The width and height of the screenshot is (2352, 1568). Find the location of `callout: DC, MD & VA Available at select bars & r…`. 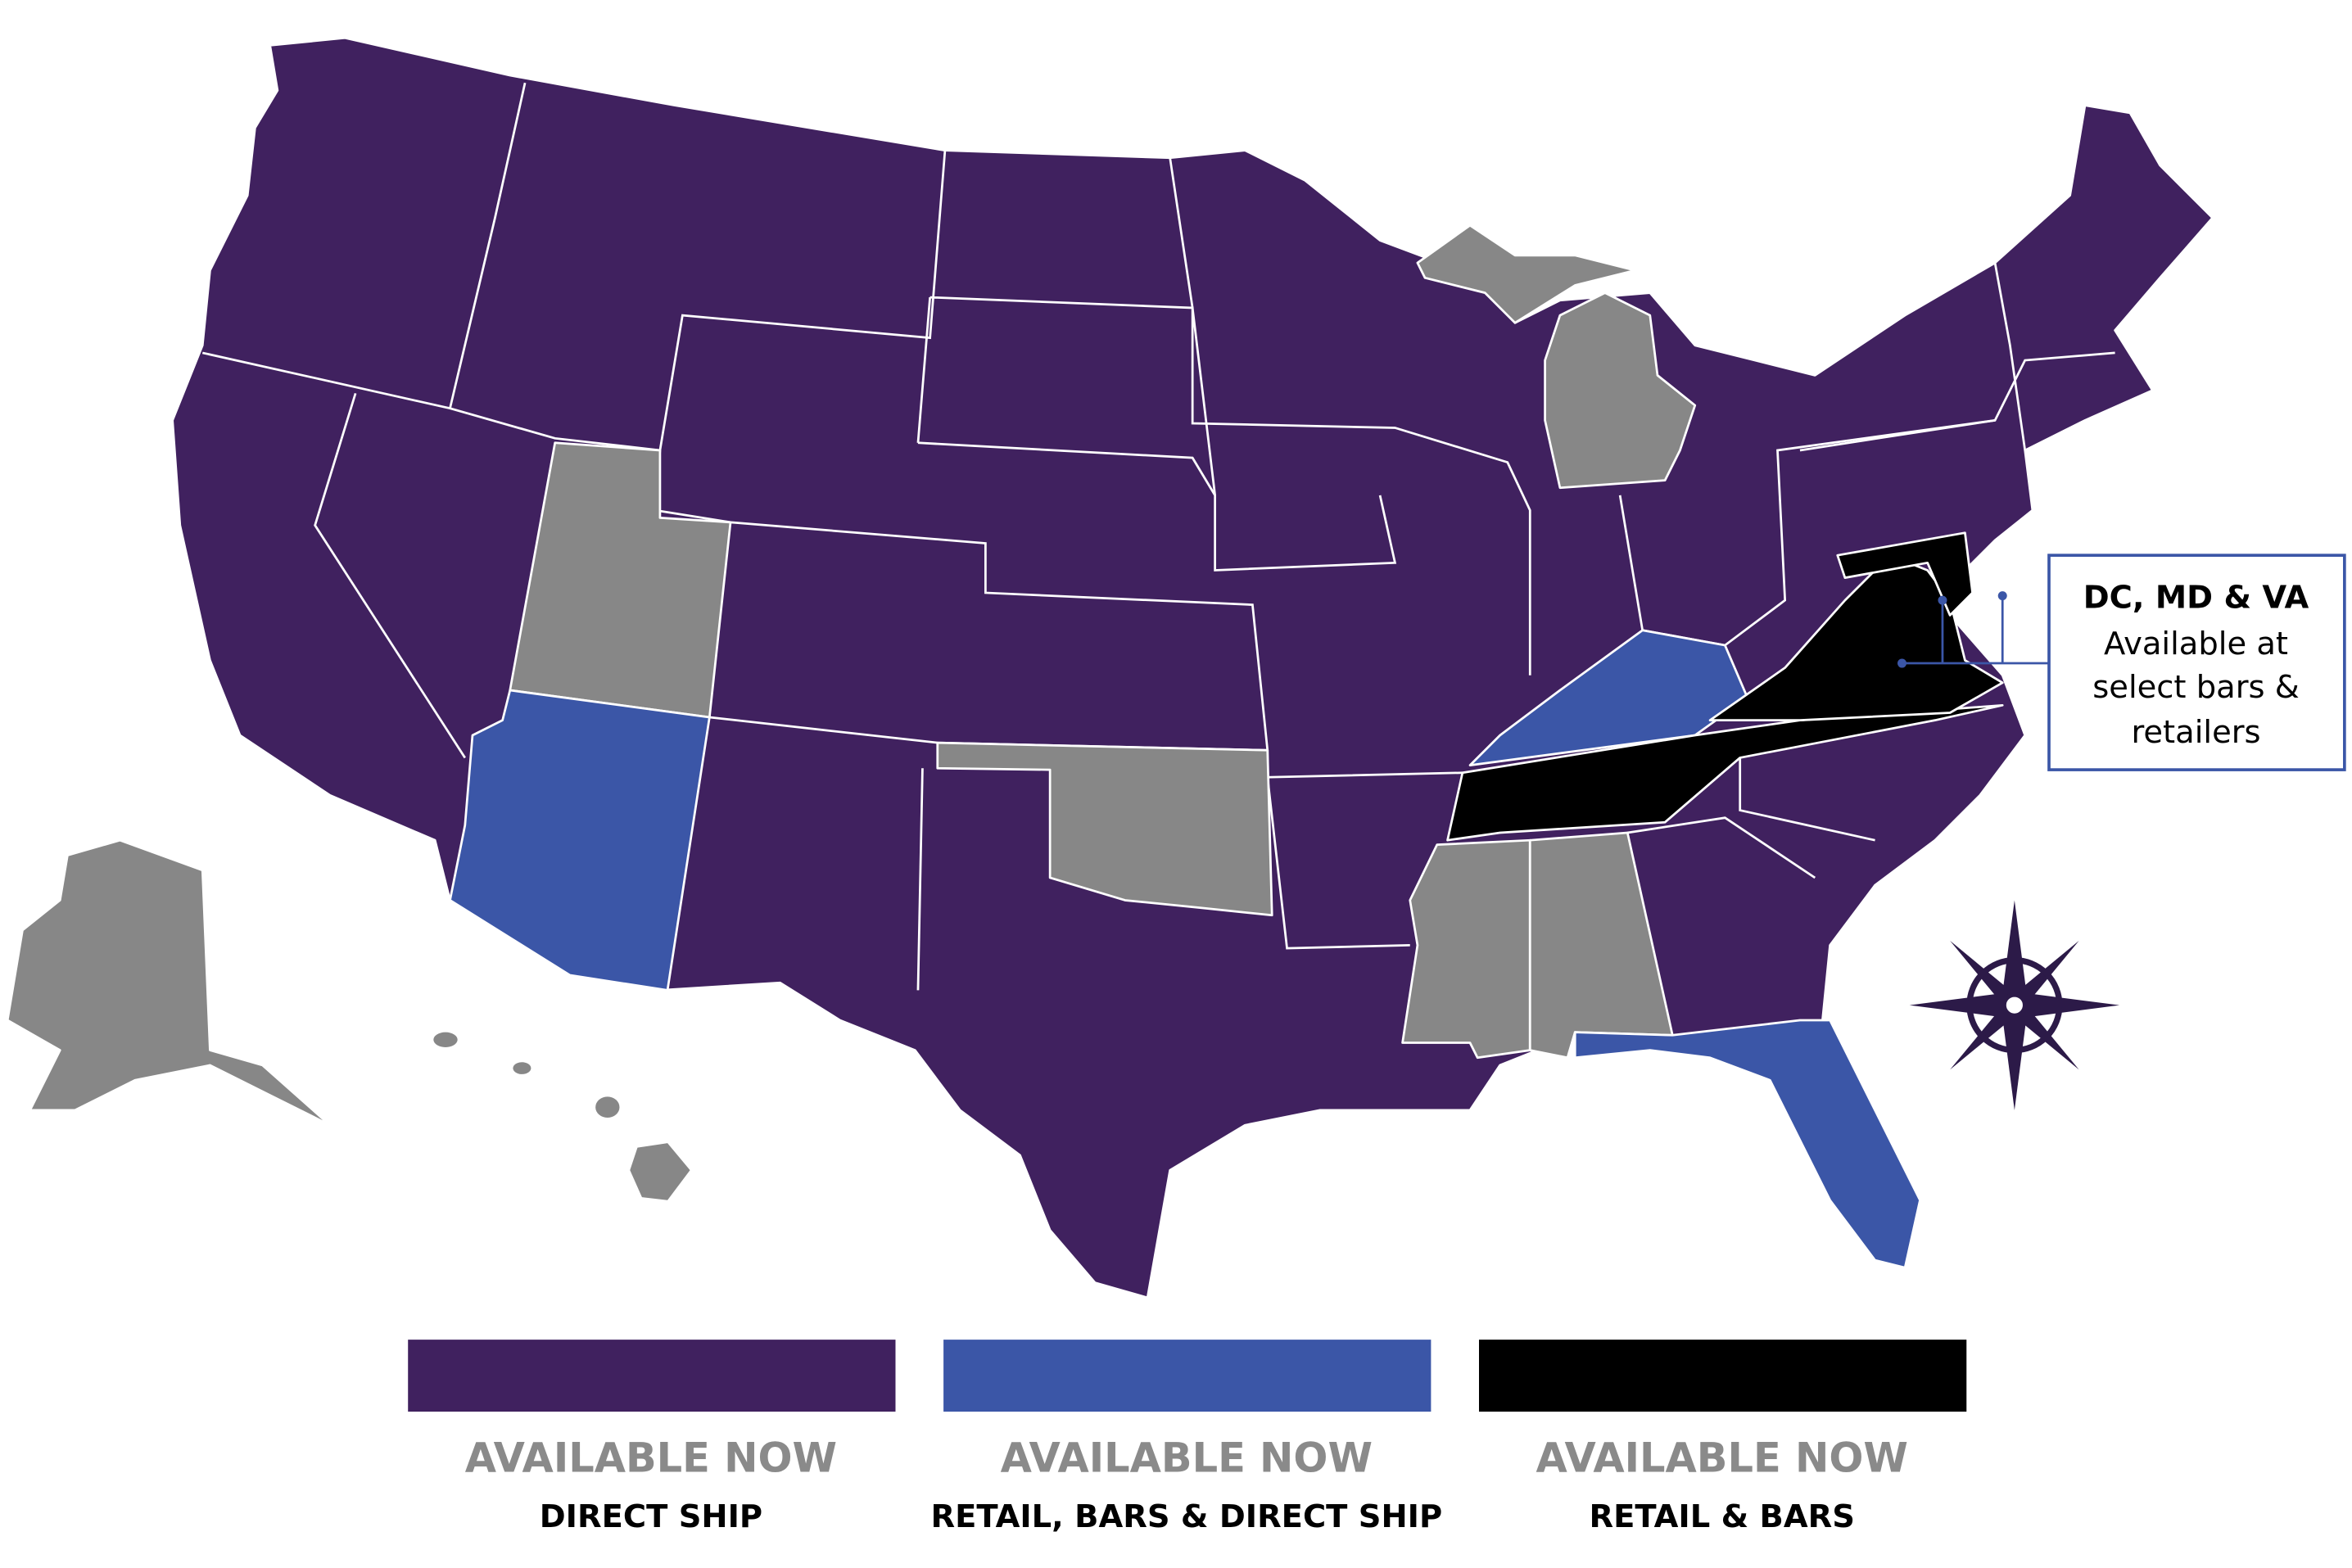

callout: DC, MD & VA Available at select bars & r… is located at coordinates (2121, 663).